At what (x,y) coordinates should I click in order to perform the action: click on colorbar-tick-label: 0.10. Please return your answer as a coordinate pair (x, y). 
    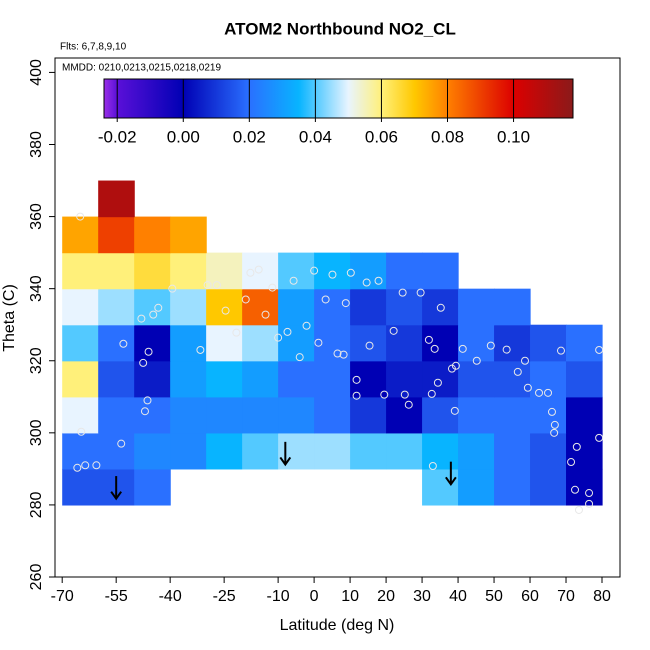
    Looking at the image, I should click on (513, 136).